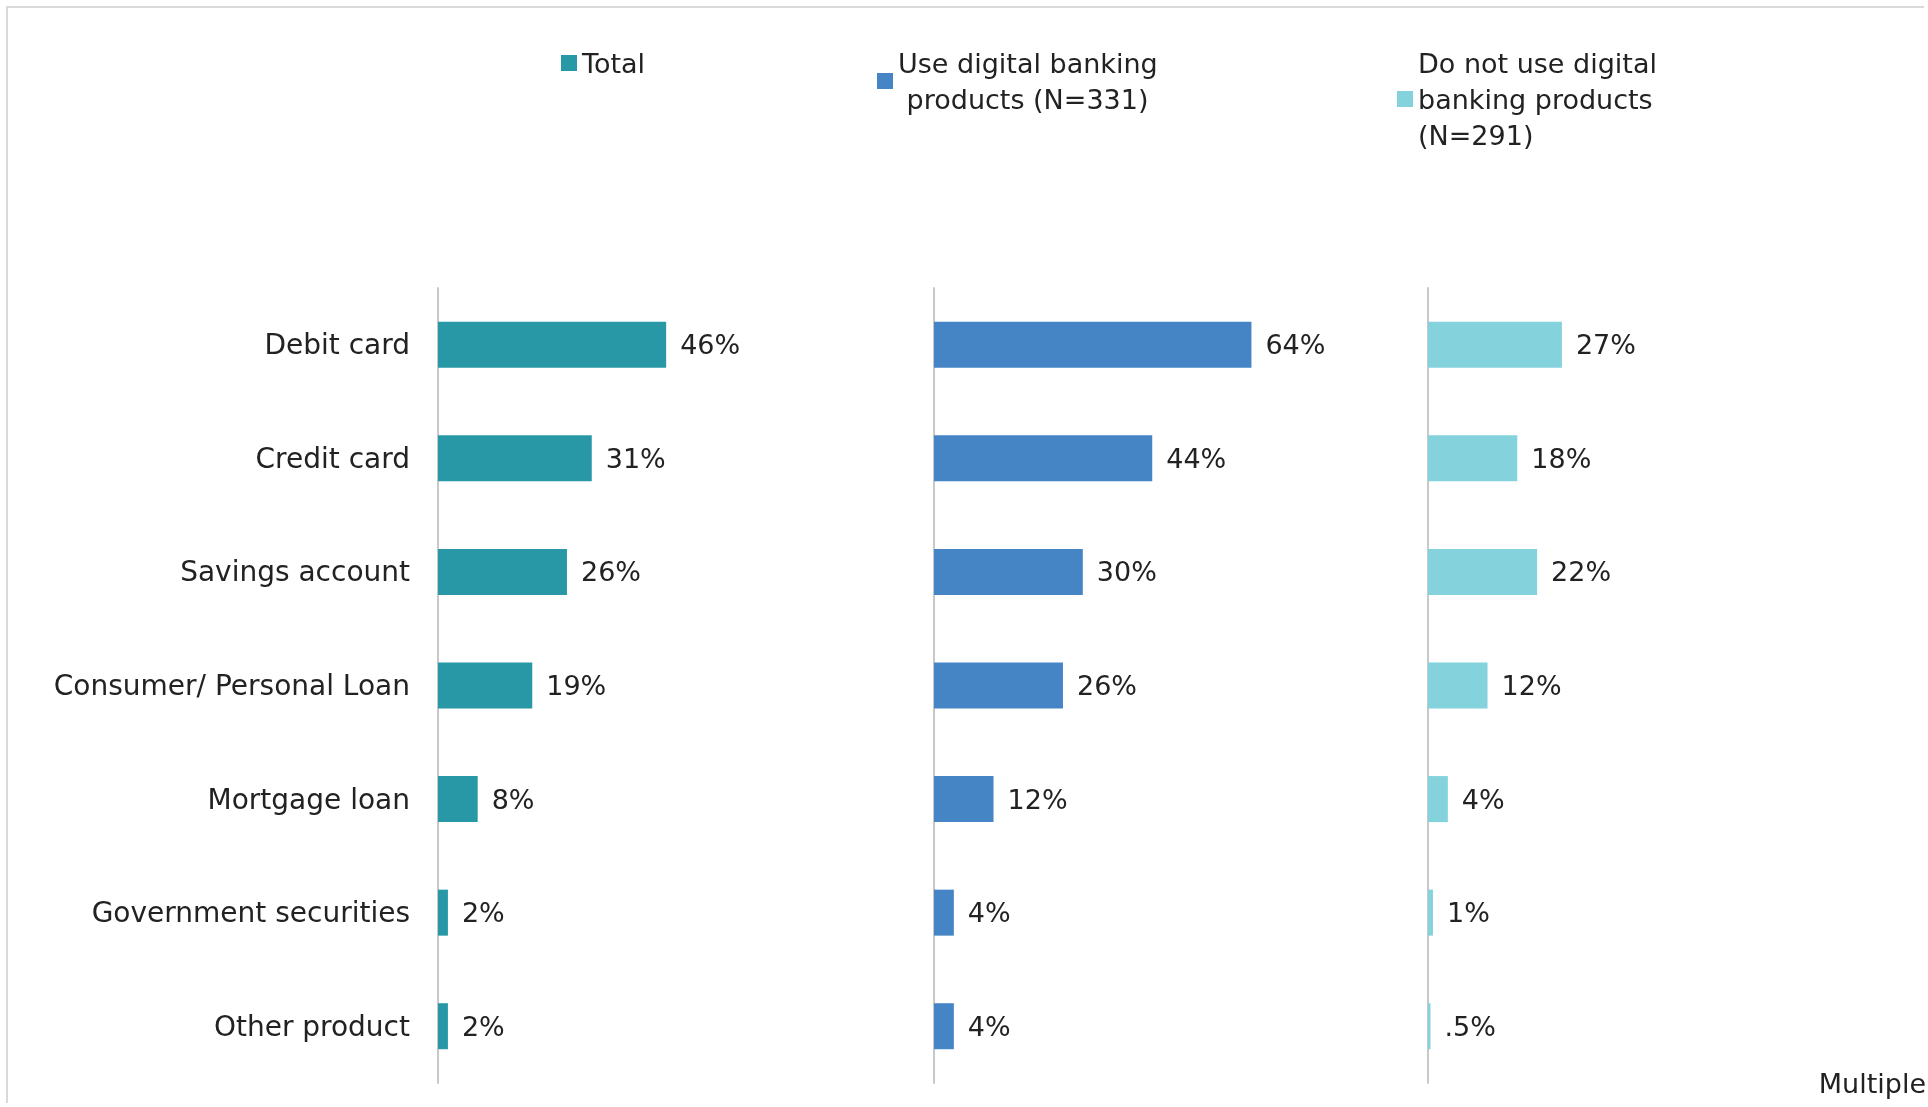 Image resolution: width=1928 pixels, height=1107 pixels. What do you see at coordinates (1470, 1026) in the screenshot?
I see `data-label: .5%` at bounding box center [1470, 1026].